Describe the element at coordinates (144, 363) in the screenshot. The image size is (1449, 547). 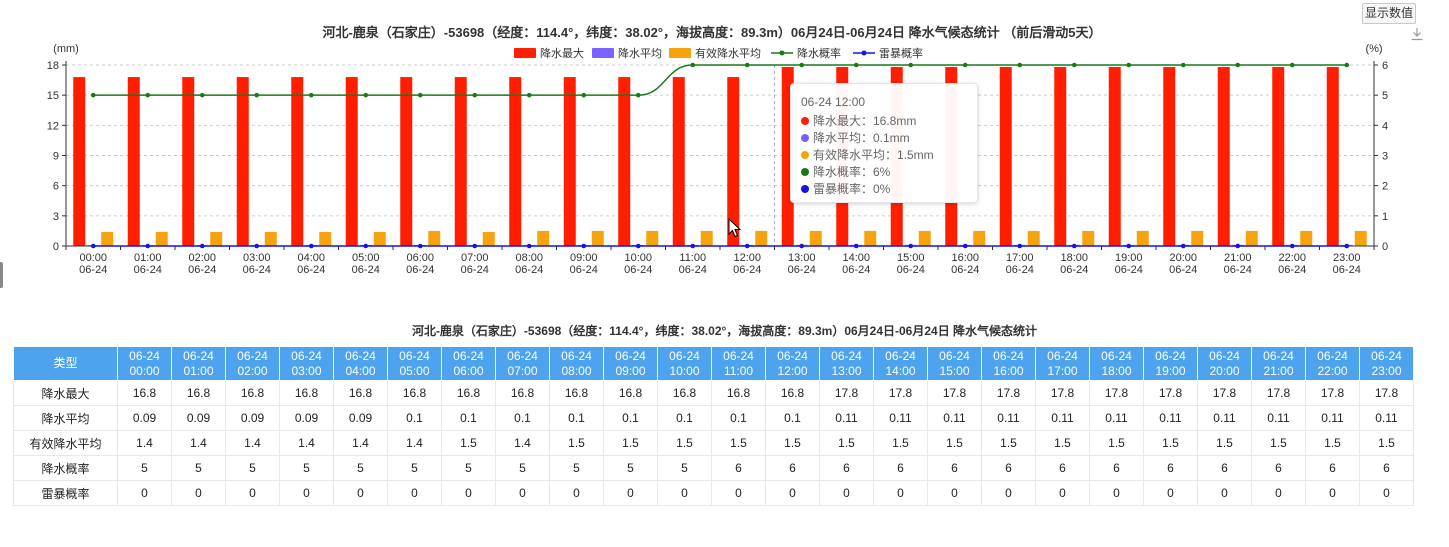
I see `table-header-cell: 06-24 00:00` at that location.